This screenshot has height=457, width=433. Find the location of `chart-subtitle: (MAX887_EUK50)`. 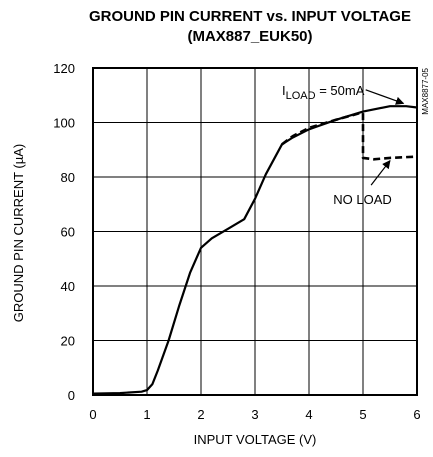

chart-subtitle: (MAX887_EUK50) is located at coordinates (249, 36).